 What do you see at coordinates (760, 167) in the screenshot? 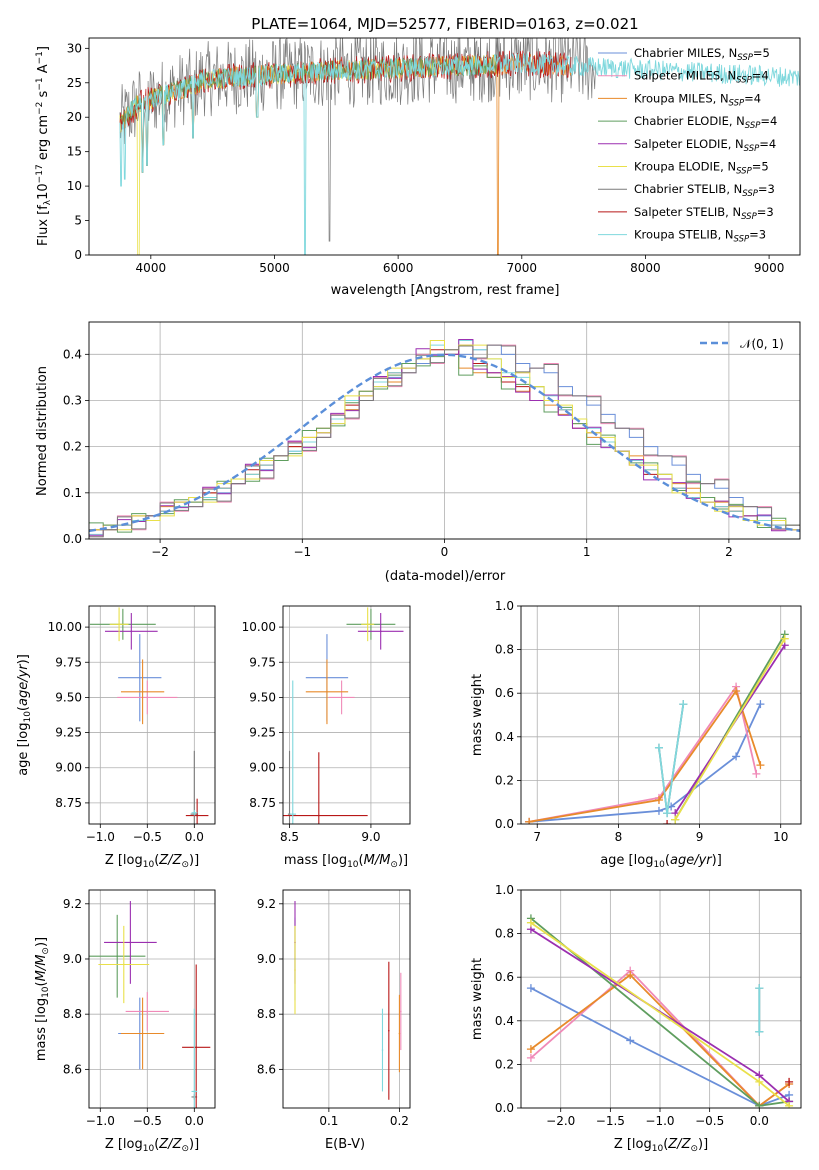
I see `legend-count: =5` at bounding box center [760, 167].